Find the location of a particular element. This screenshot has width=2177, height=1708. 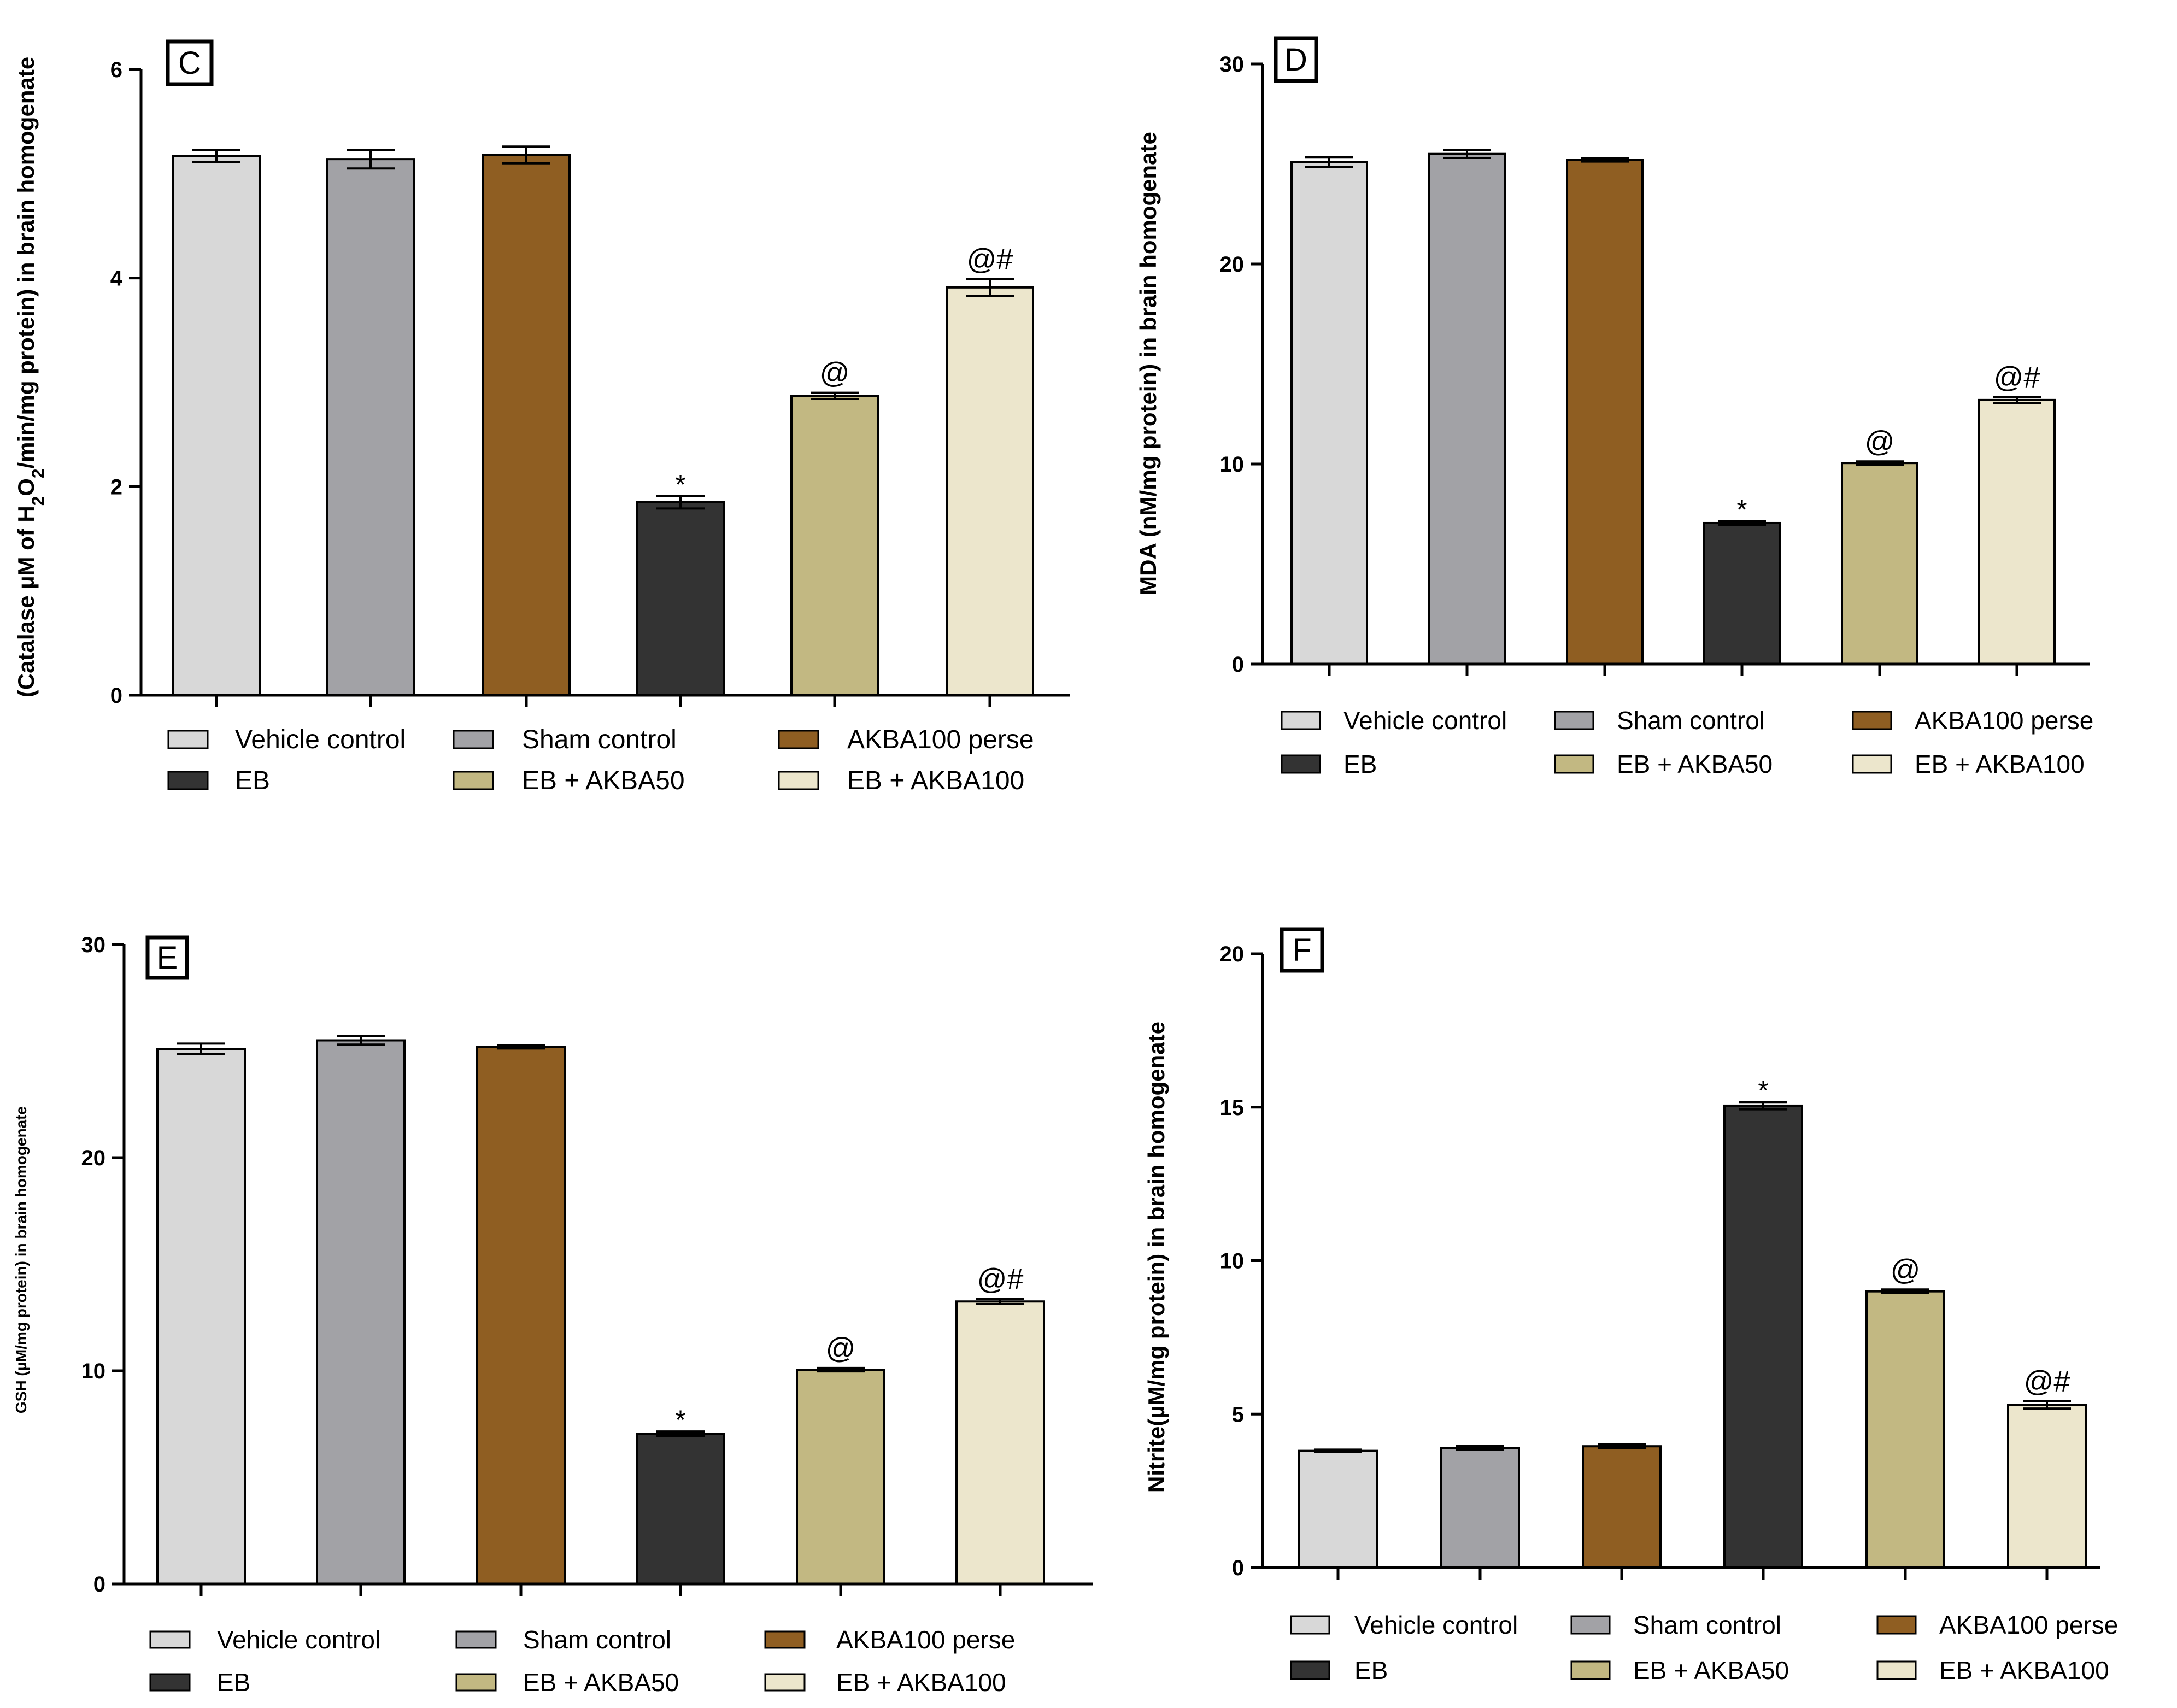

y-tick-label: 4 is located at coordinates (116, 279).